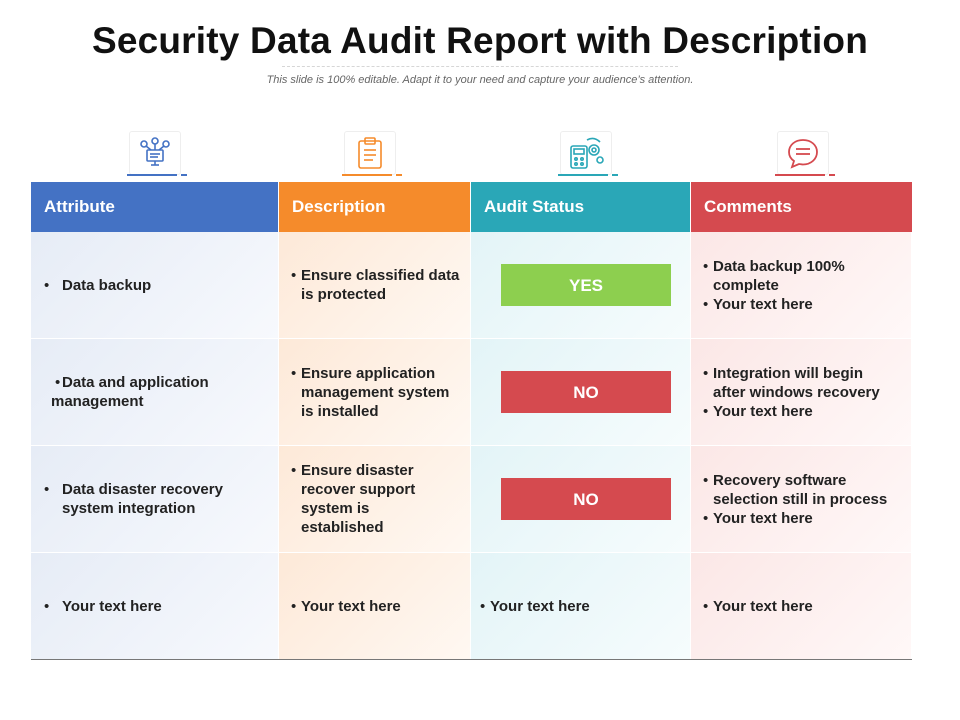 This screenshot has width=960, height=720. What do you see at coordinates (380, 285) in the screenshot?
I see `description-text: Ensure classified data is protected` at bounding box center [380, 285].